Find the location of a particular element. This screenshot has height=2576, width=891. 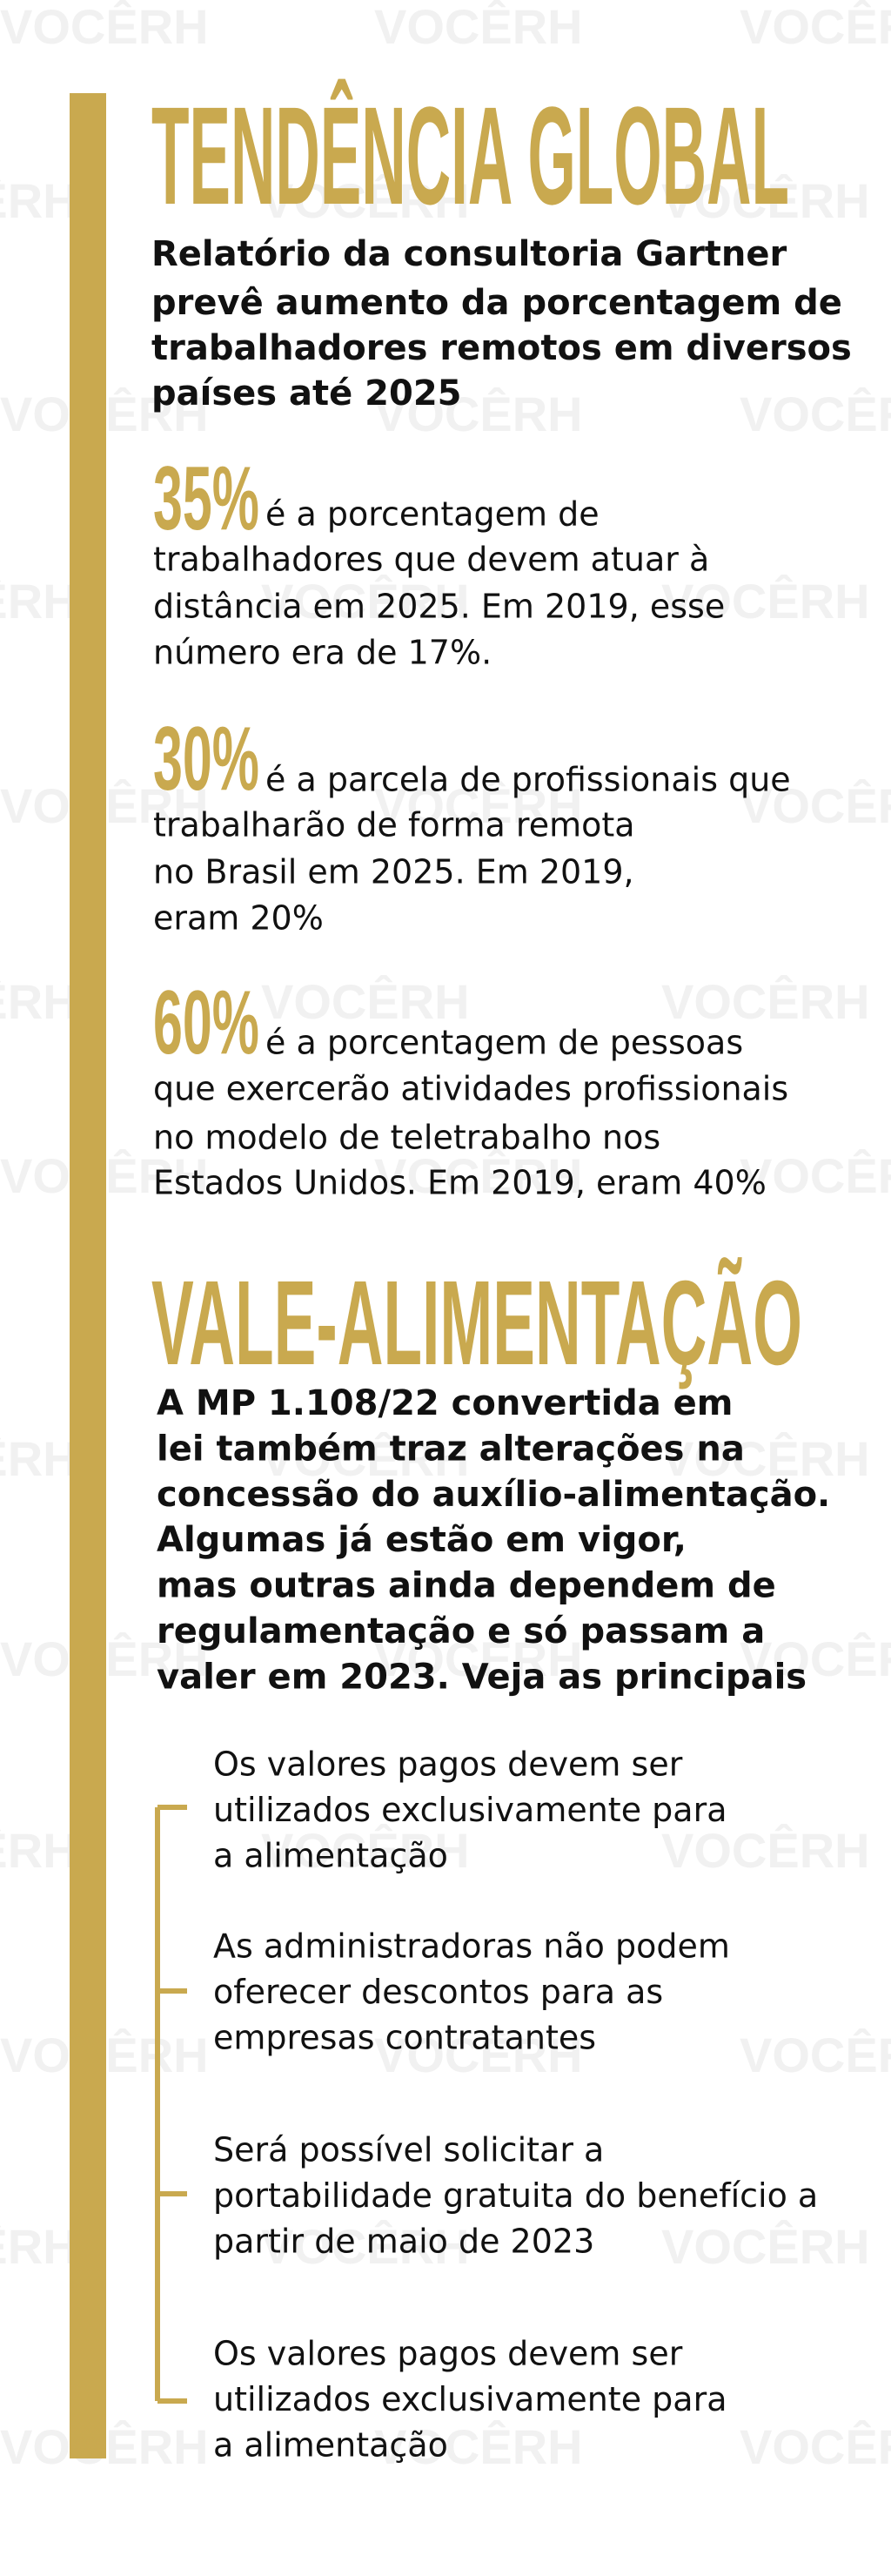

intro-line: lei também traz alterações na is located at coordinates (451, 1449).